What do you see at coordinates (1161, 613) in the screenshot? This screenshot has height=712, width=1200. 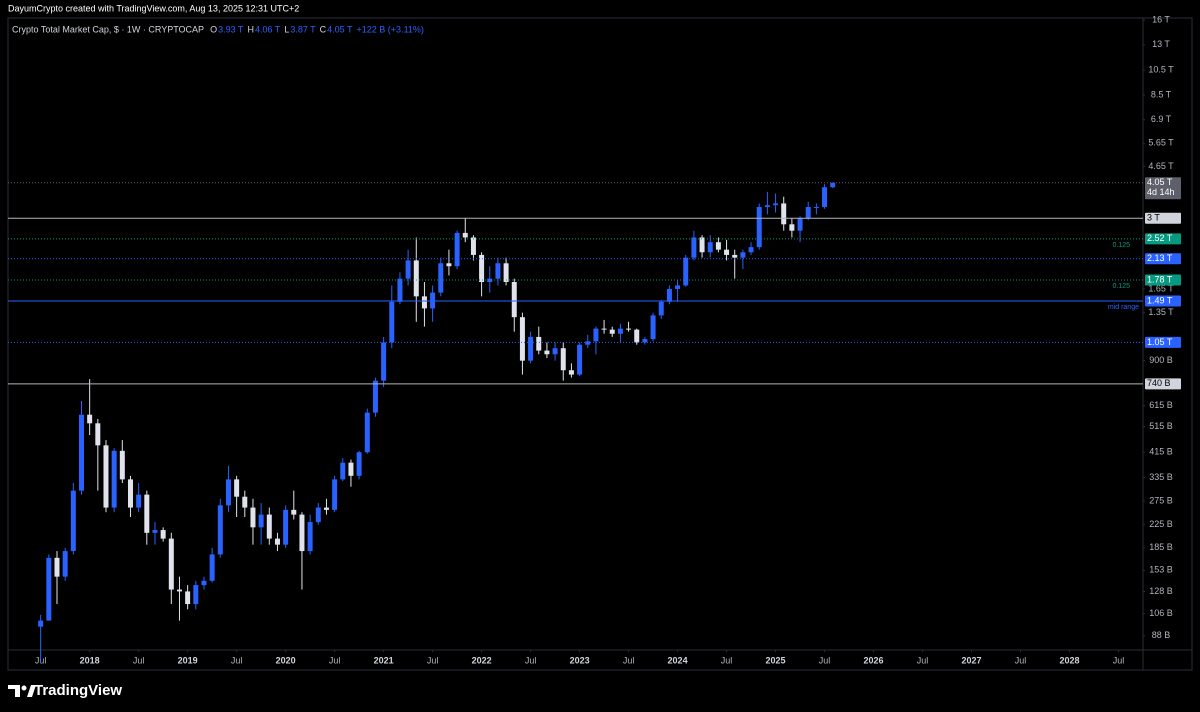 I see `y-tick-label: 106 B` at bounding box center [1161, 613].